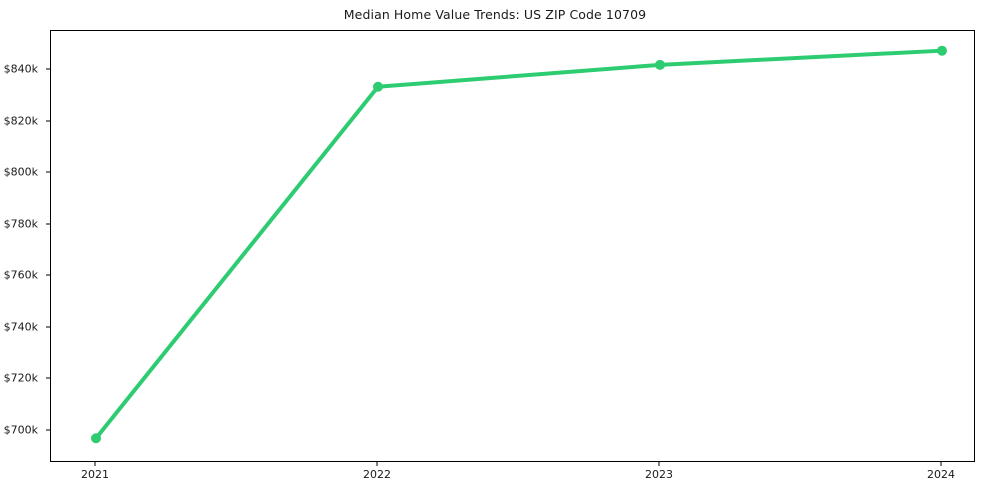  Describe the element at coordinates (20, 223) in the screenshot. I see `y-axis-tick-label: $780k` at that location.